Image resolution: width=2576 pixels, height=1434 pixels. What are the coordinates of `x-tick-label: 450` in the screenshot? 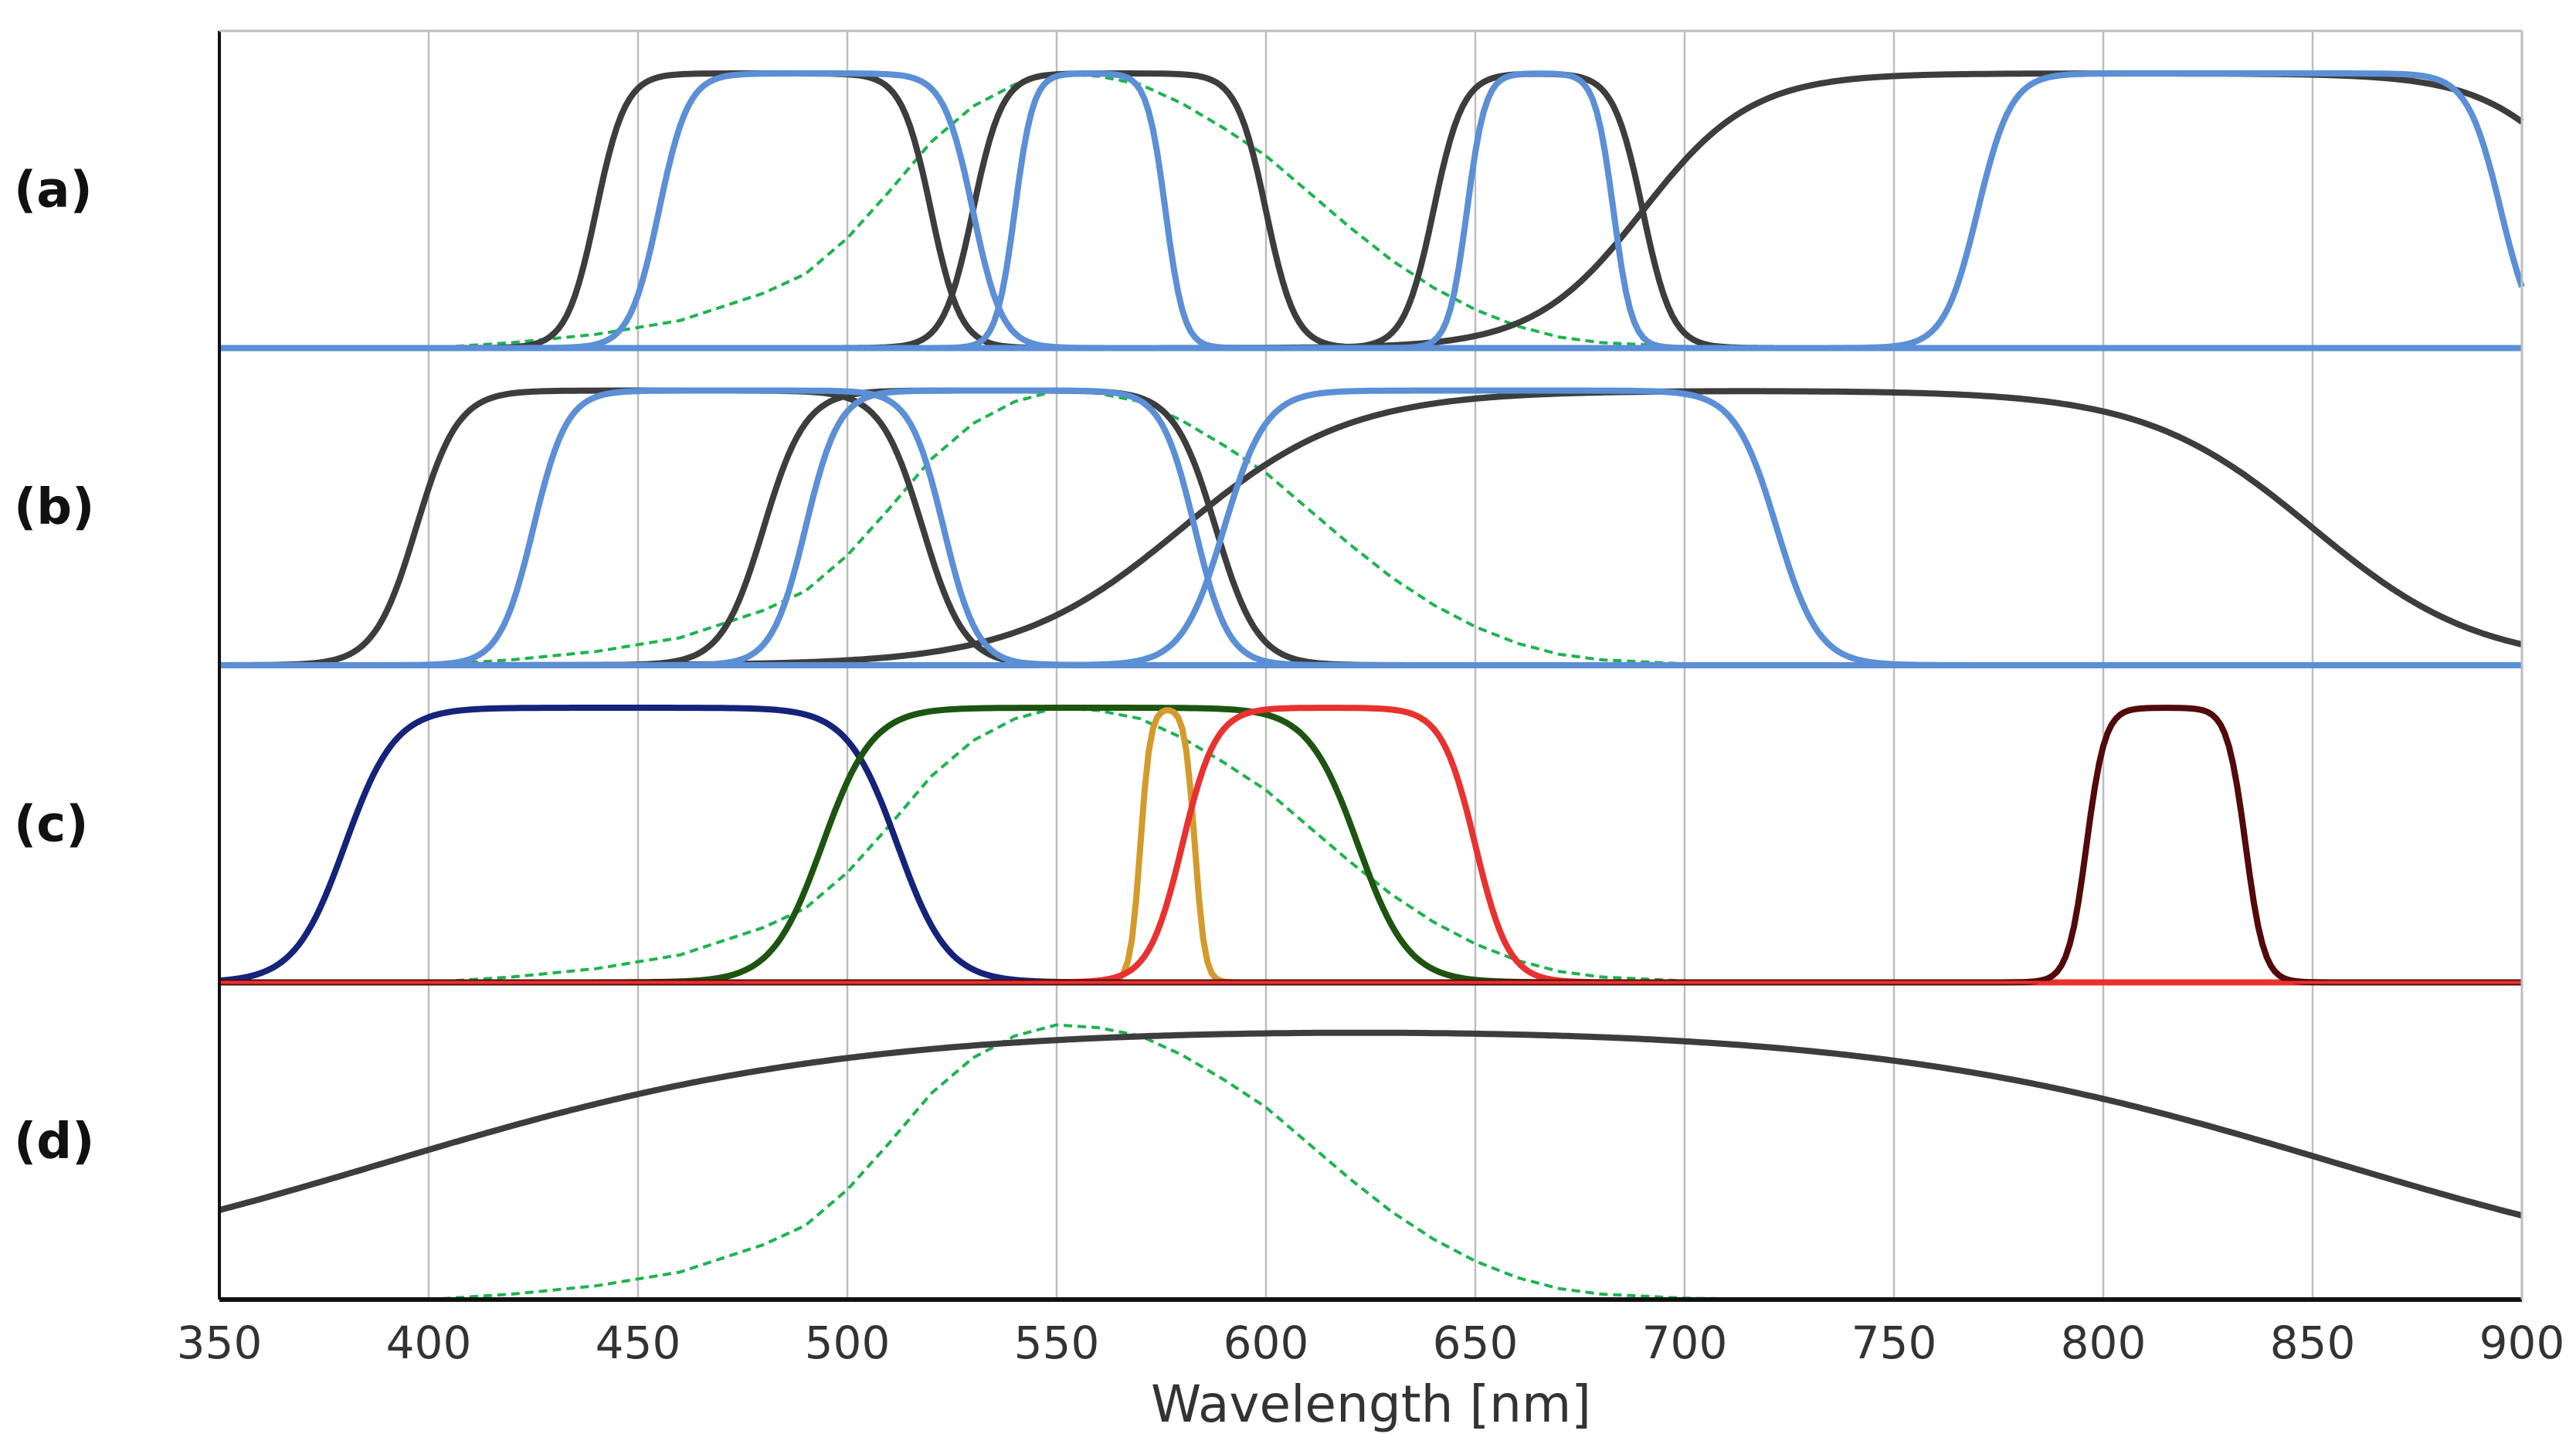 It's located at (638, 1343).